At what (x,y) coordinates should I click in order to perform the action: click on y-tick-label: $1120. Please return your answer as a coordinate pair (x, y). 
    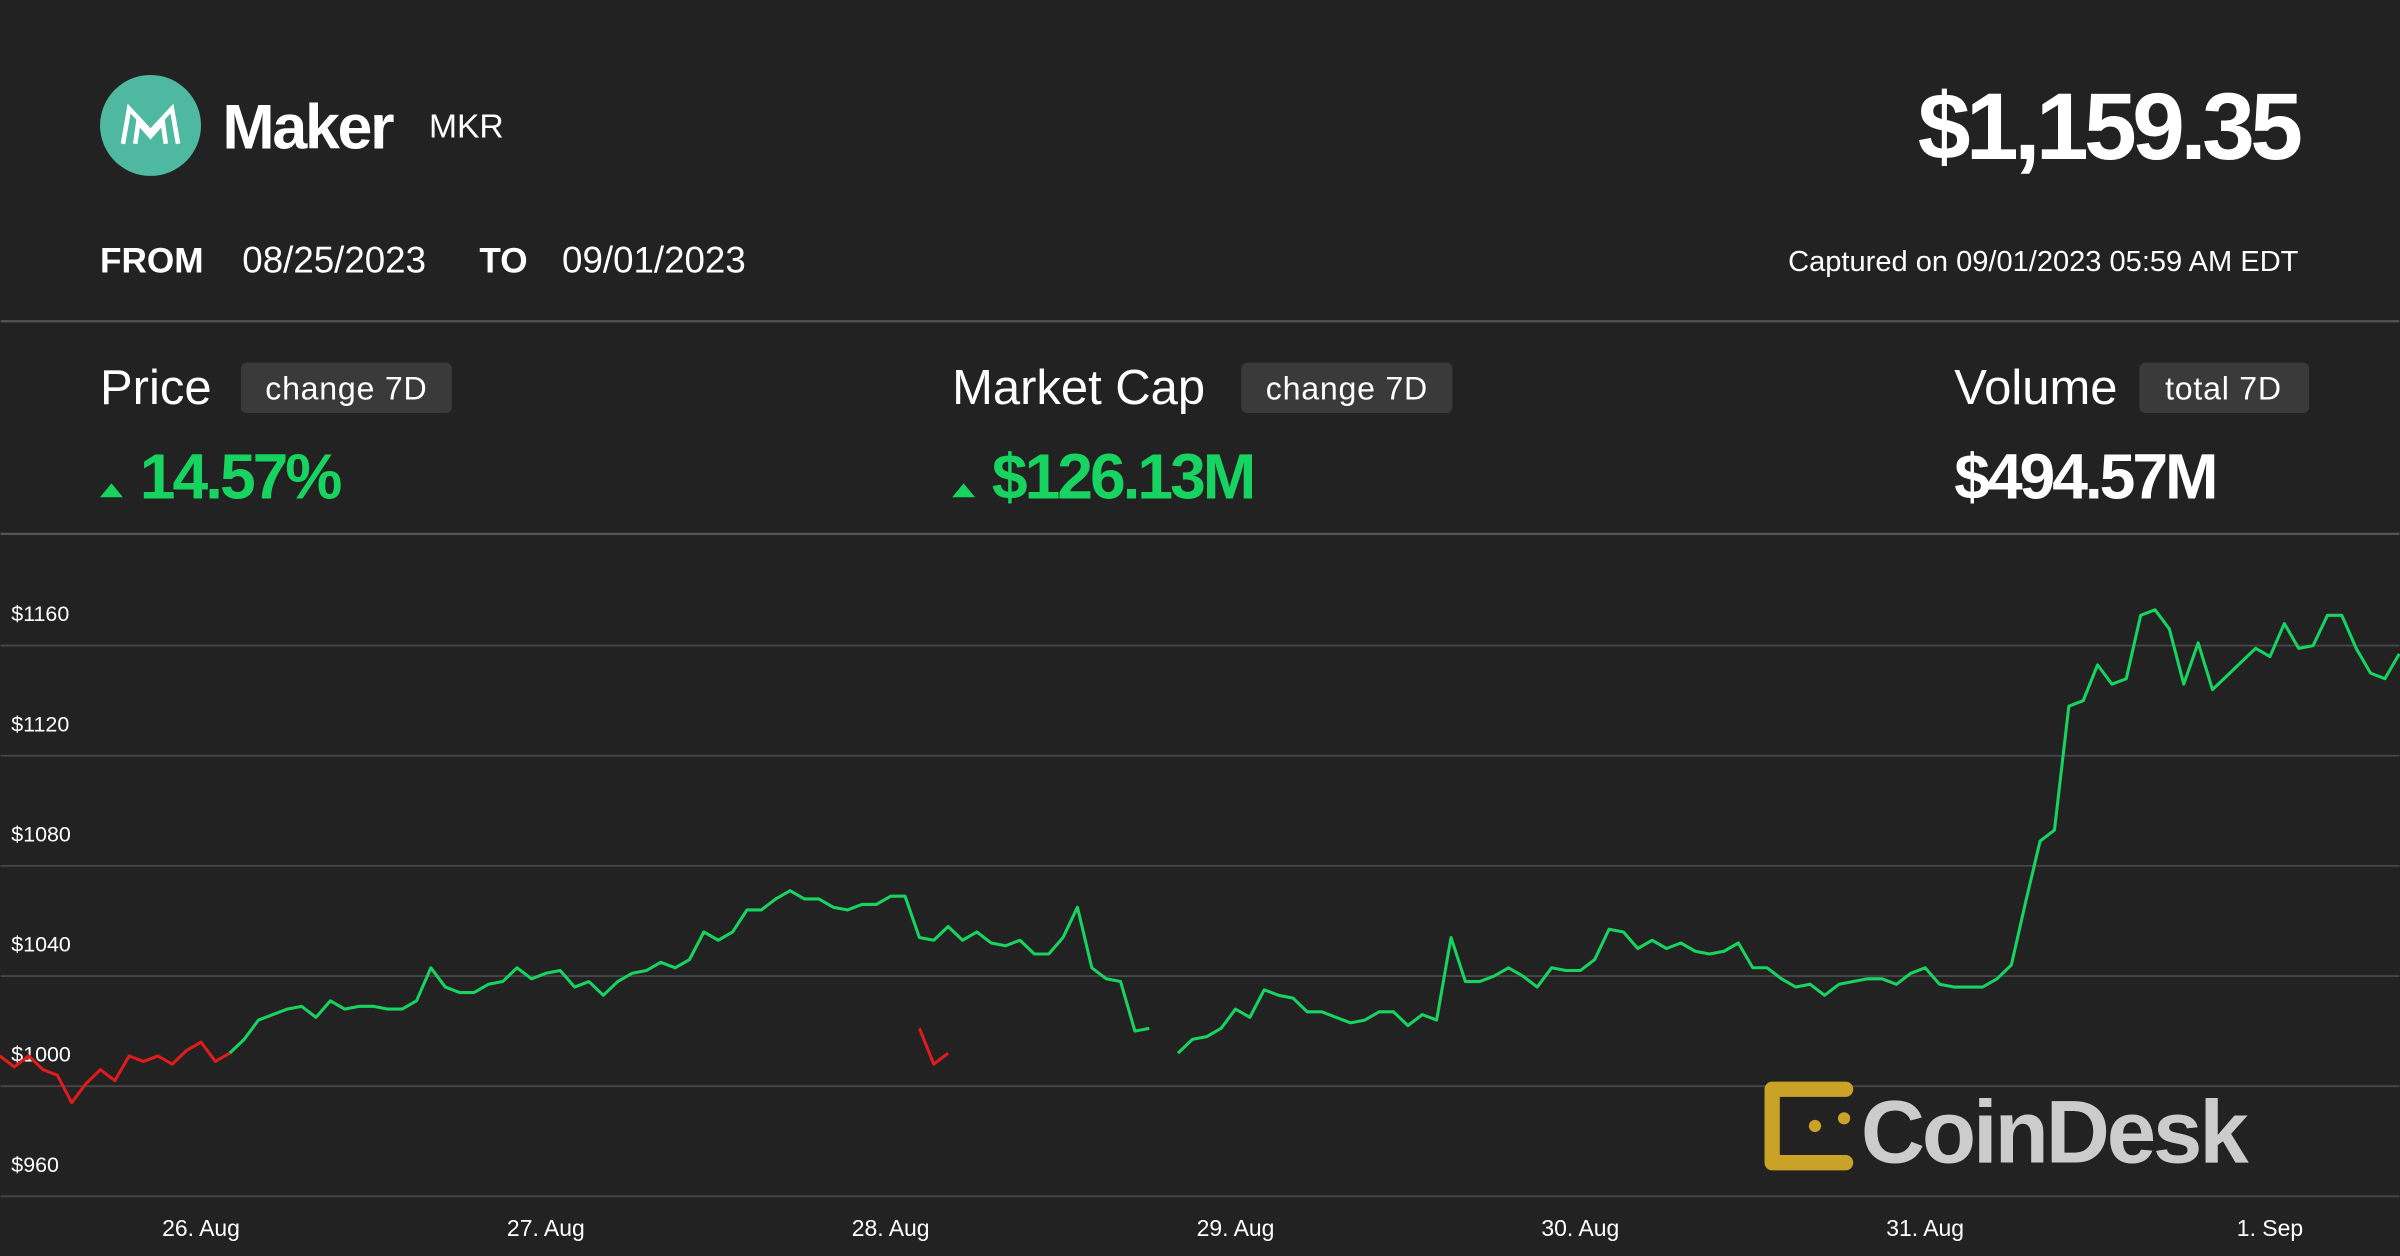
    Looking at the image, I should click on (40, 724).